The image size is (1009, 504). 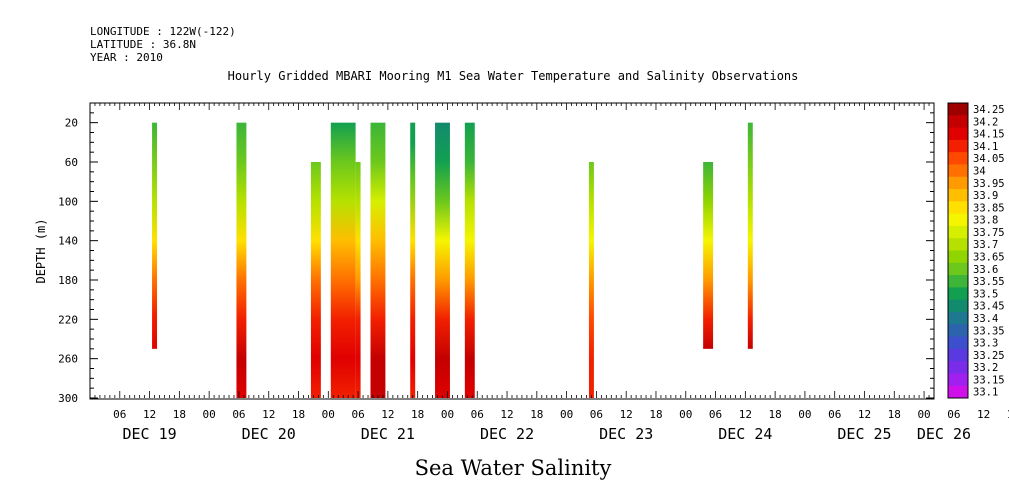 I want to click on y-axis-label: DEPTH (m), so click(x=41, y=250).